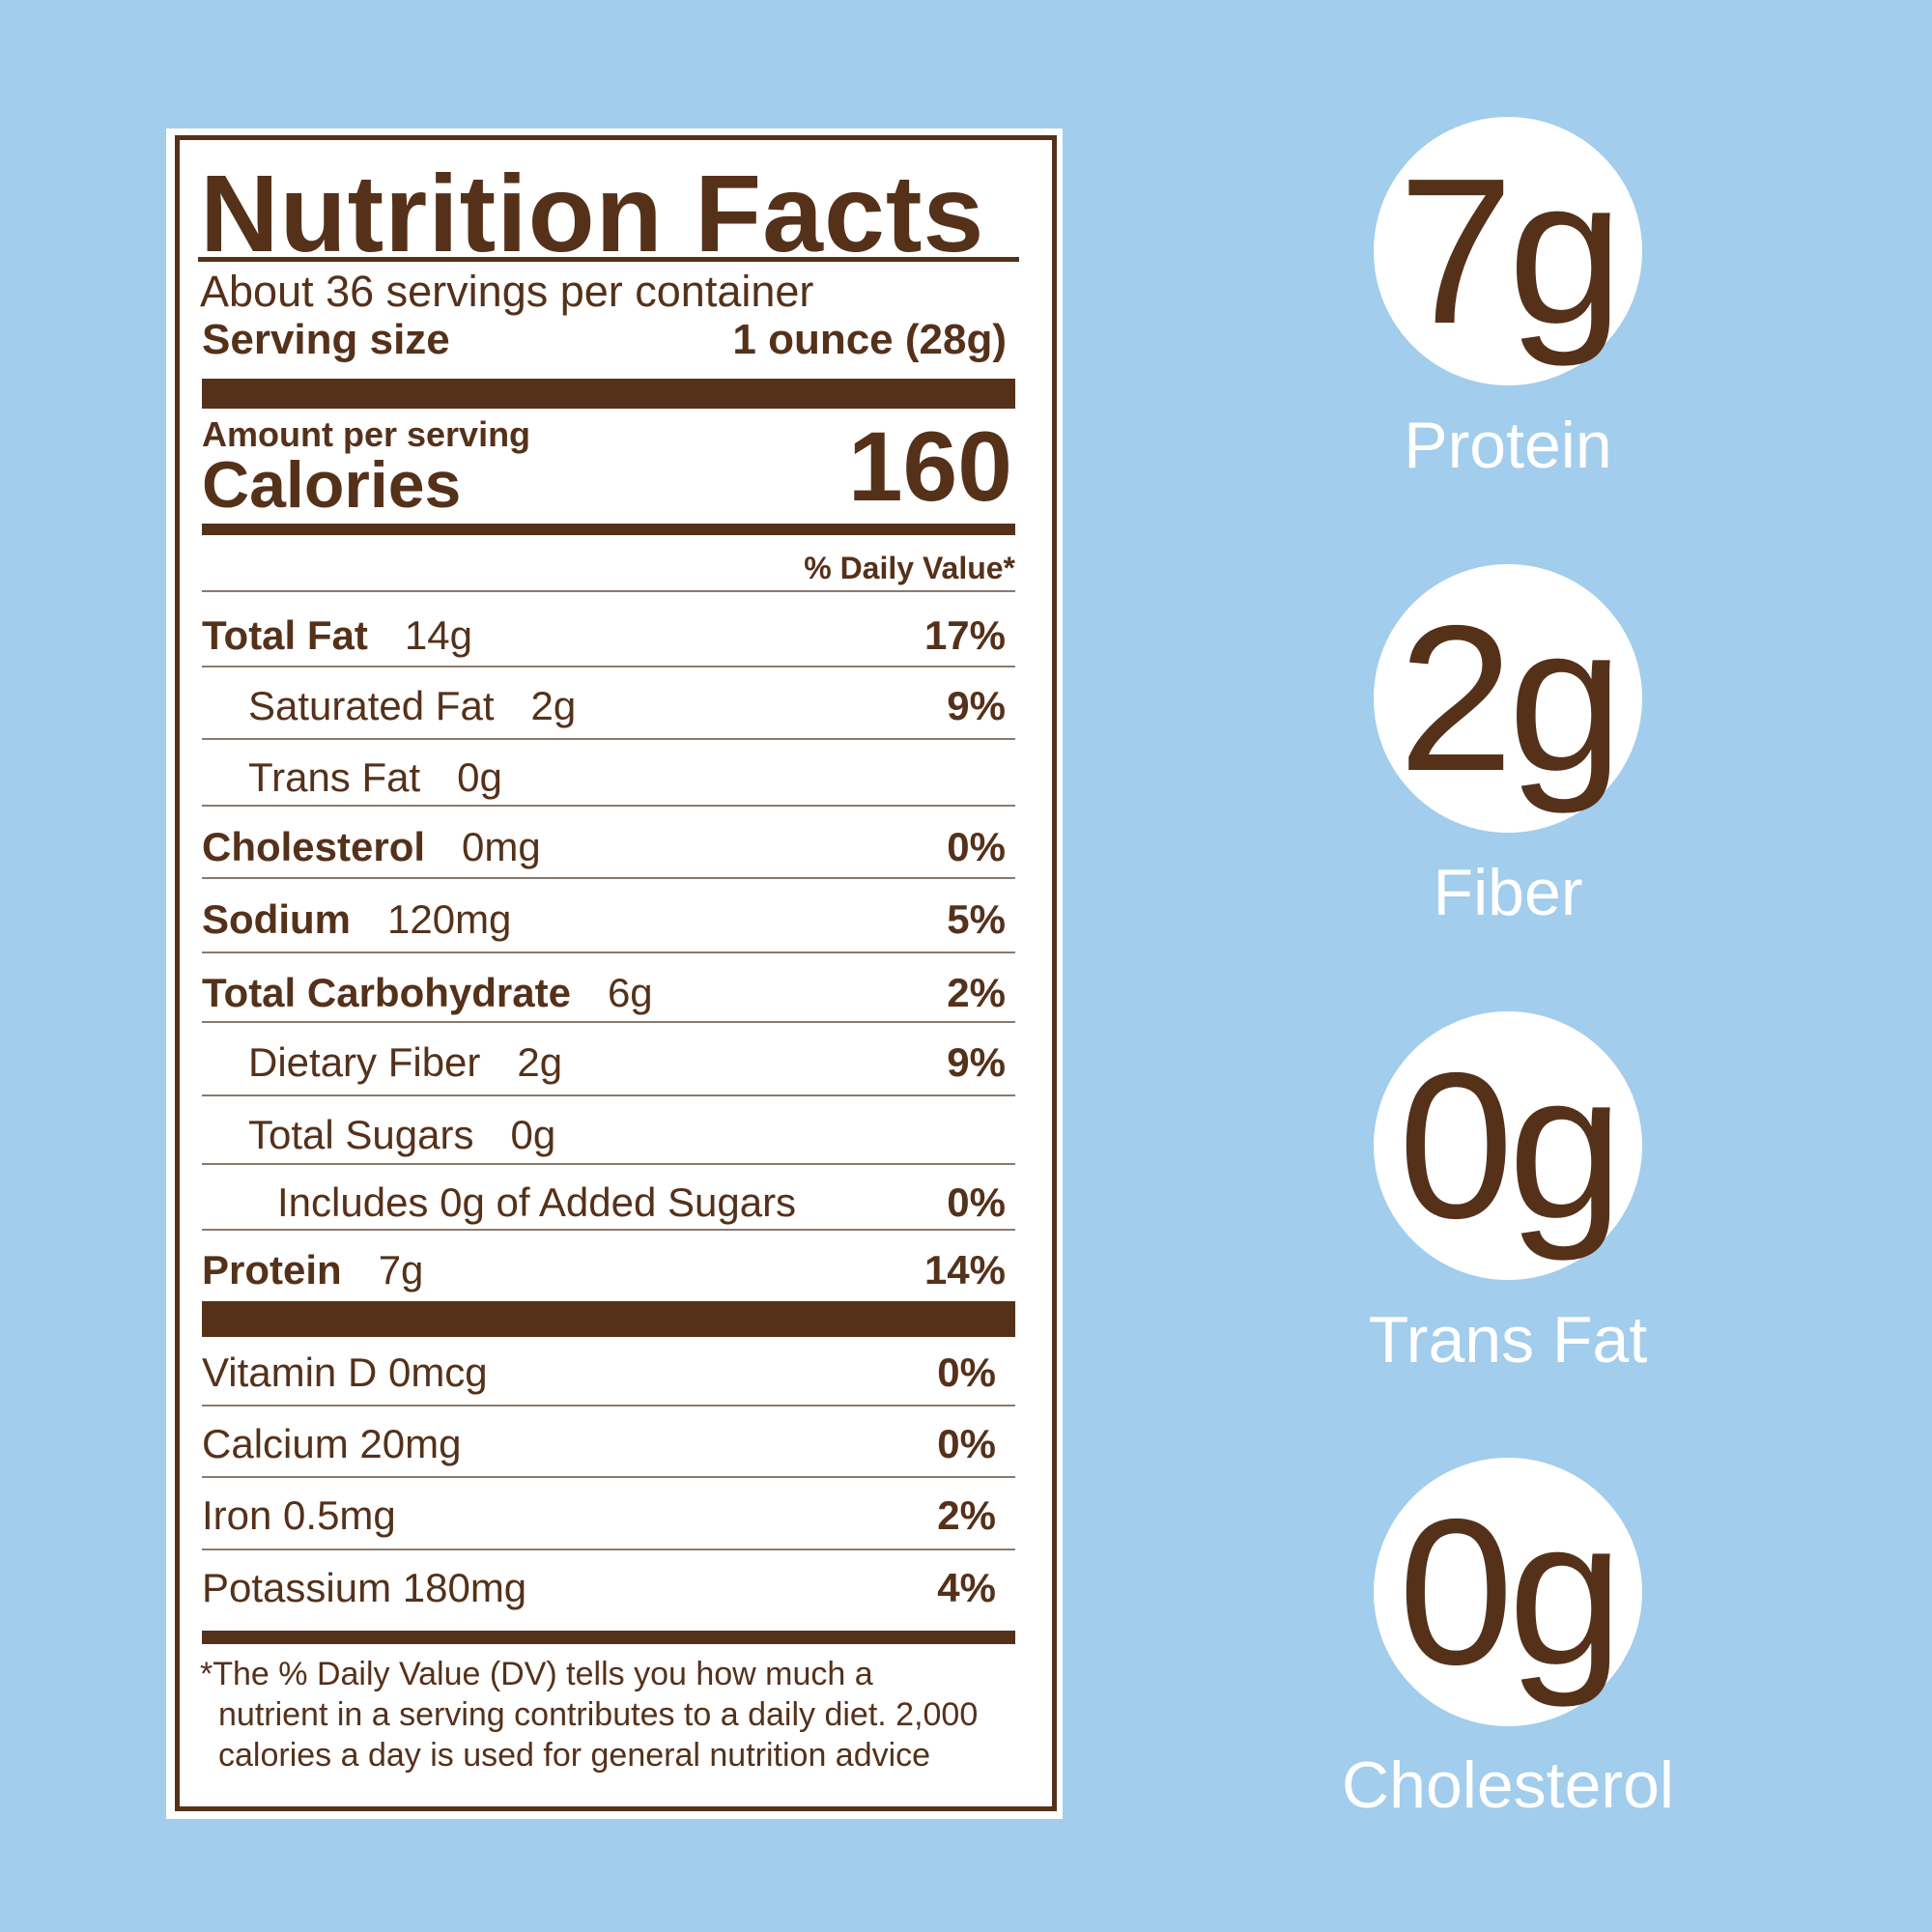 The image size is (1932, 1932). Describe the element at coordinates (1508, 445) in the screenshot. I see `highlight-label: Protein` at that location.